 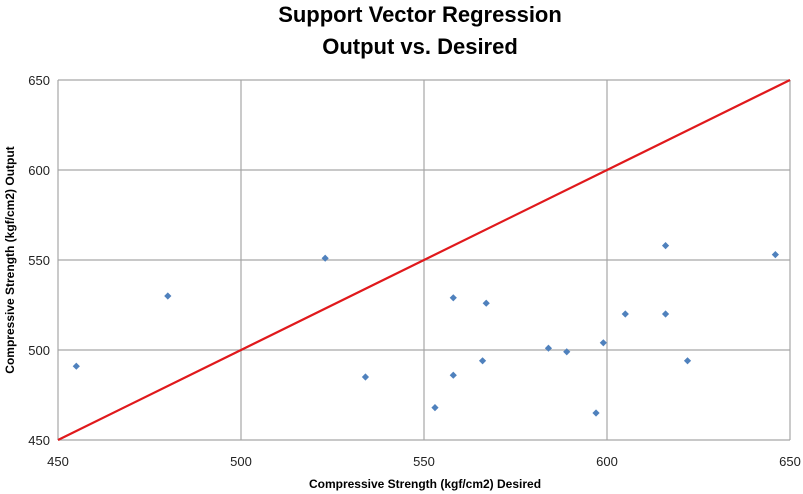 I want to click on y-tick-label: 550, so click(x=39, y=260).